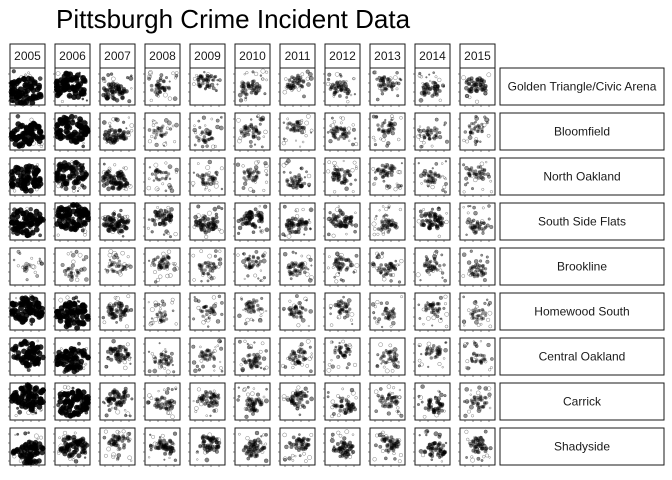  I want to click on panel-2008, so click(162, 87).